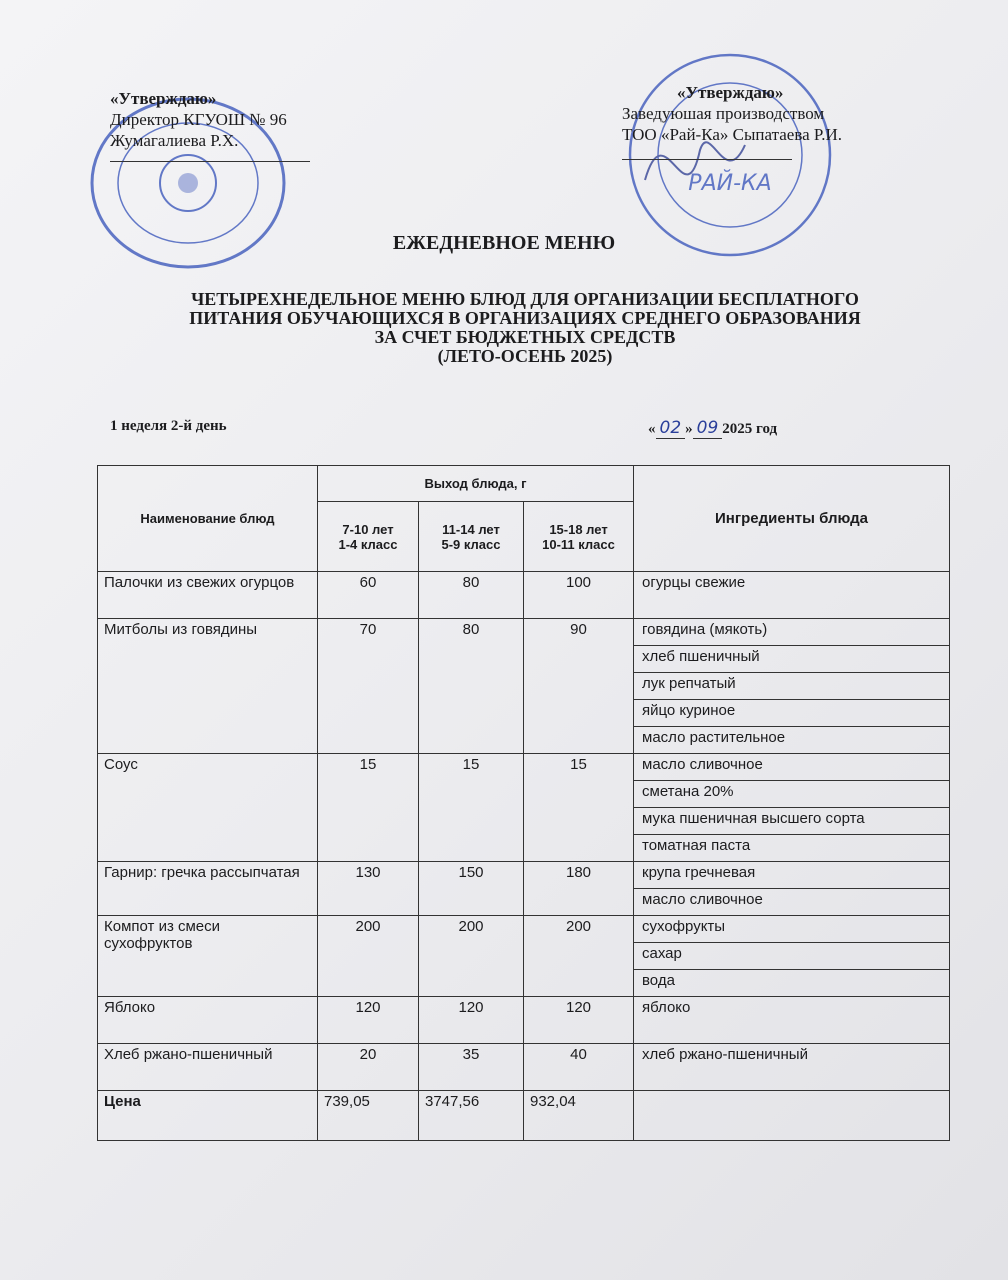 The image size is (1008, 1280). I want to click on dish-output: 35, so click(471, 1067).